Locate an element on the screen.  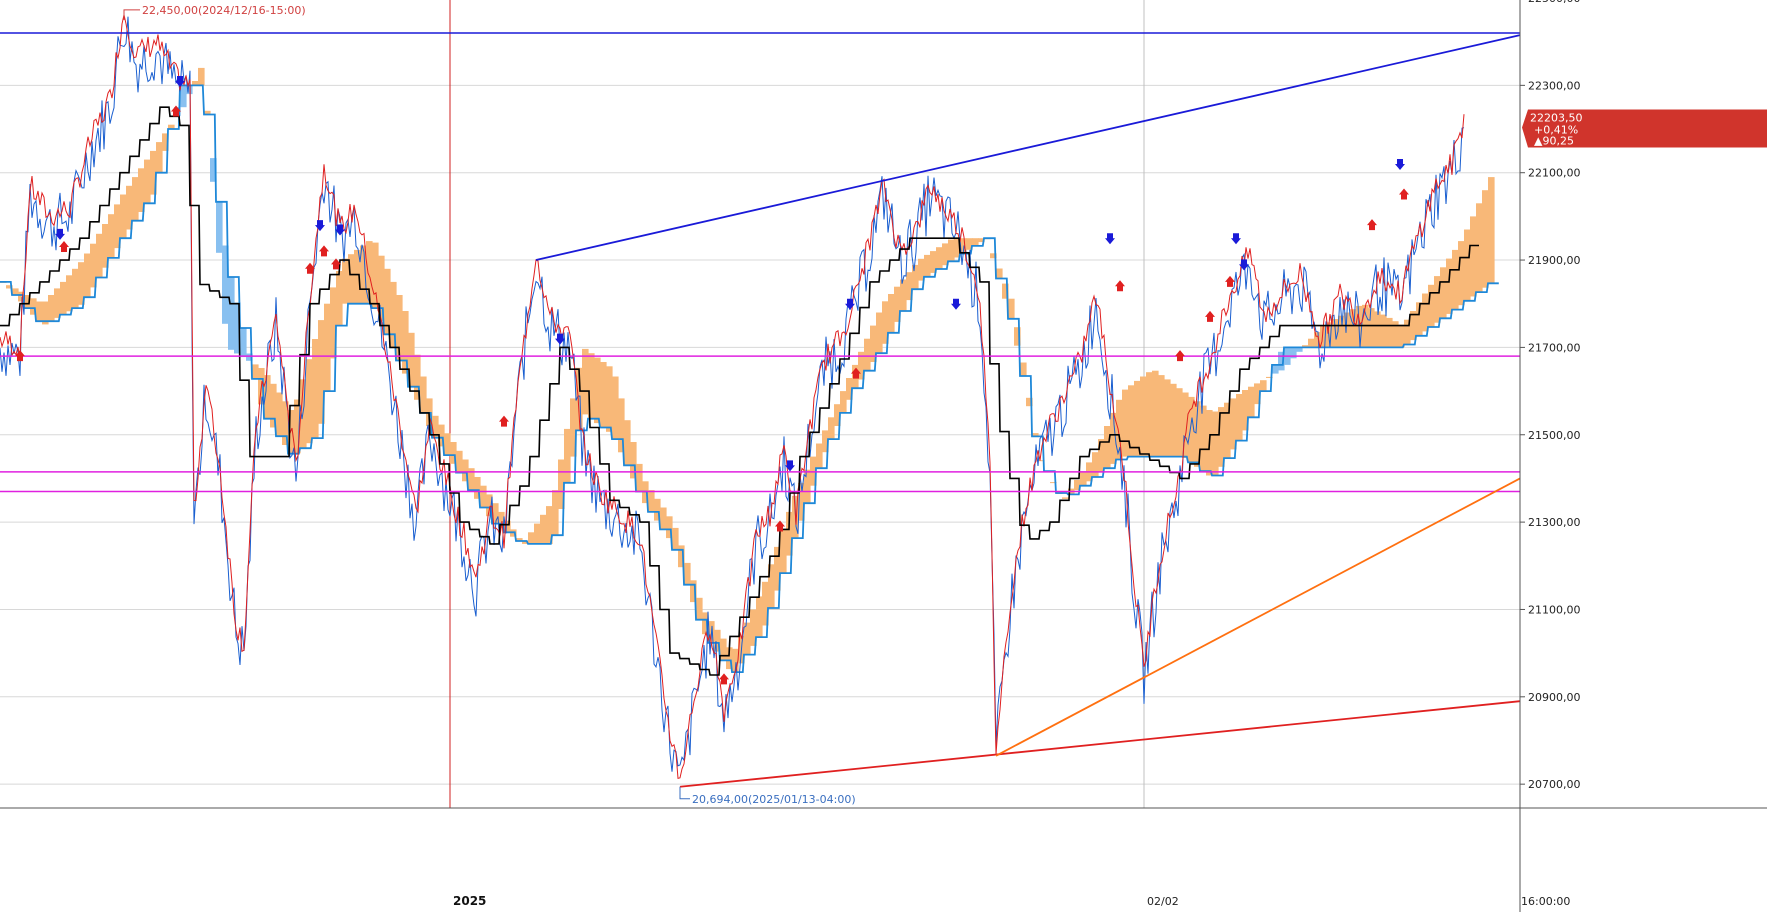
trendline-orange is located at coordinates (1258, 617).